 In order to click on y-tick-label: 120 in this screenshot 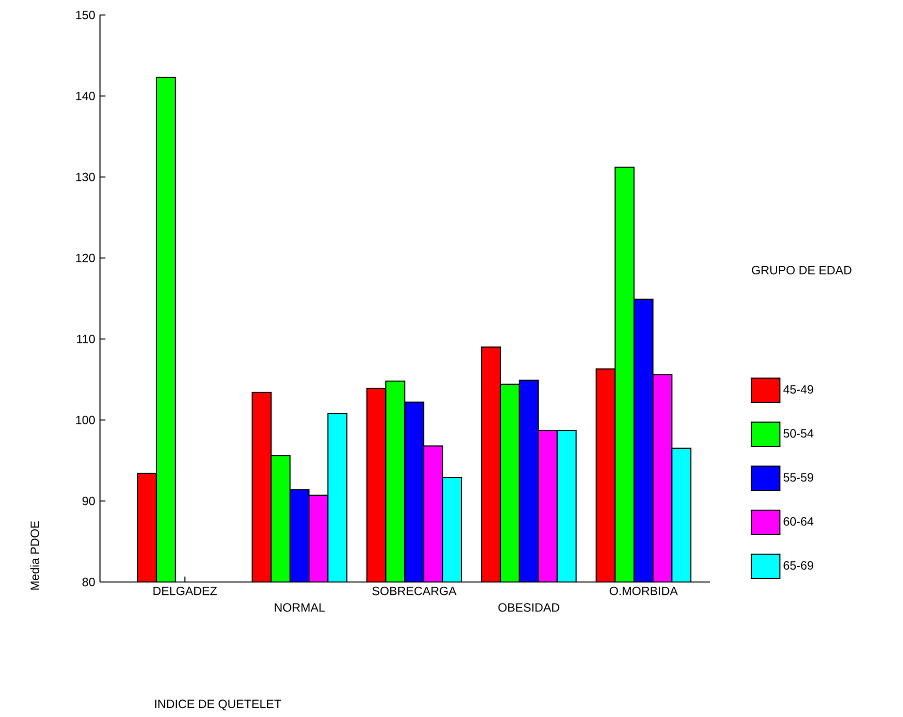, I will do `click(85, 258)`.